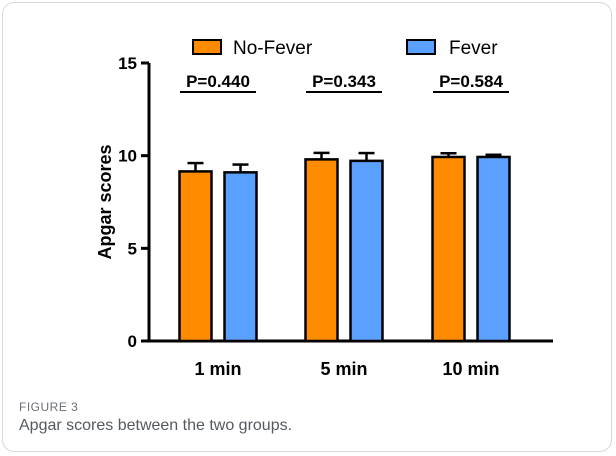 This screenshot has height=456, width=616. What do you see at coordinates (132, 248) in the screenshot?
I see `y-tick-label: 5` at bounding box center [132, 248].